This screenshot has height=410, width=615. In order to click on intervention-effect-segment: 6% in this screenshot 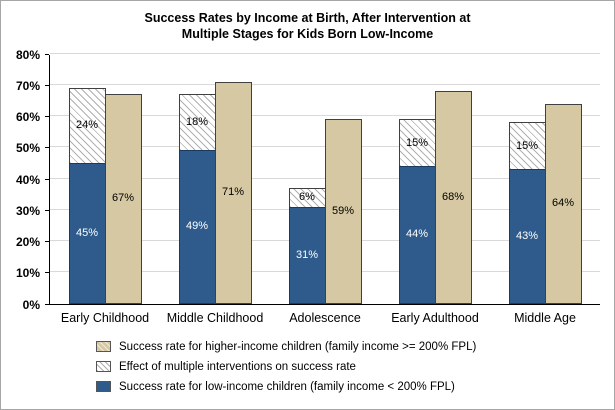, I will do `click(307, 197)`.